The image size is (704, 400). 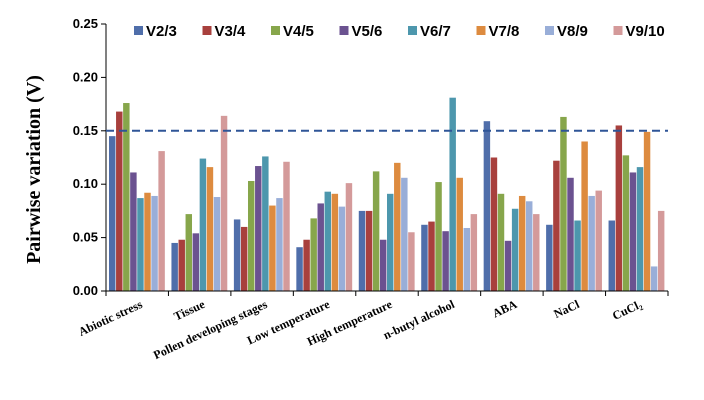 What do you see at coordinates (367, 31) in the screenshot?
I see `legend-label: V5/6` at bounding box center [367, 31].